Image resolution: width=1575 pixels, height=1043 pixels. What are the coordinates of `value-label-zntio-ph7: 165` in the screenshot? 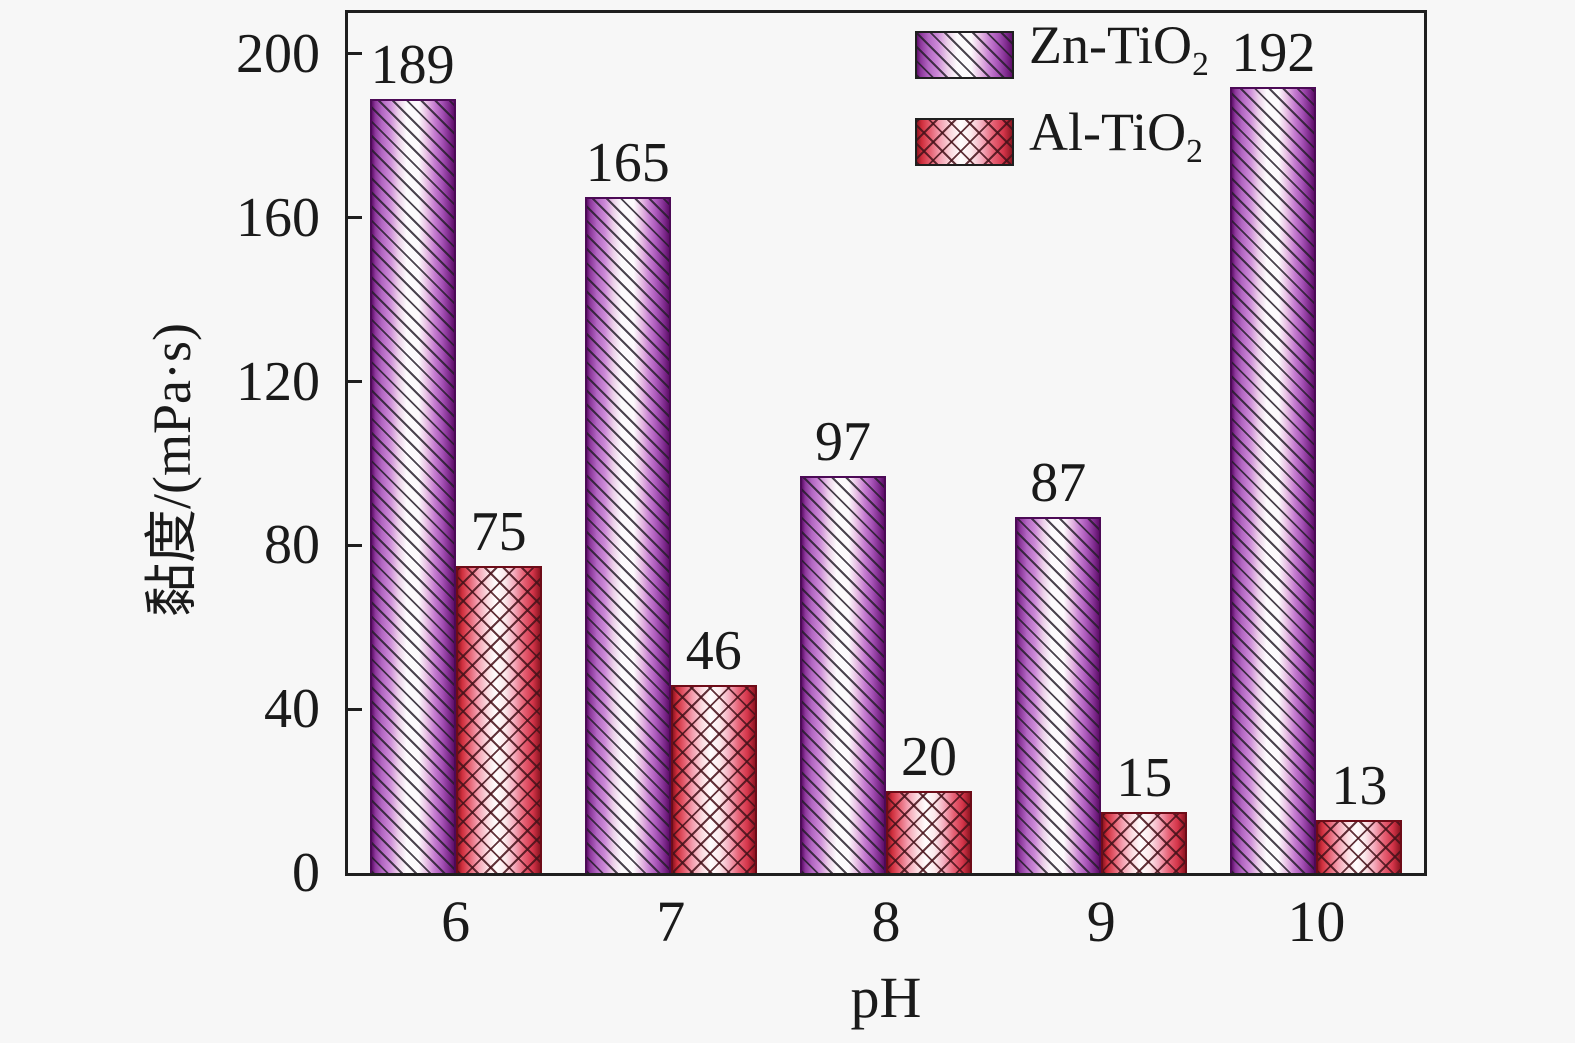 It's located at (627, 163).